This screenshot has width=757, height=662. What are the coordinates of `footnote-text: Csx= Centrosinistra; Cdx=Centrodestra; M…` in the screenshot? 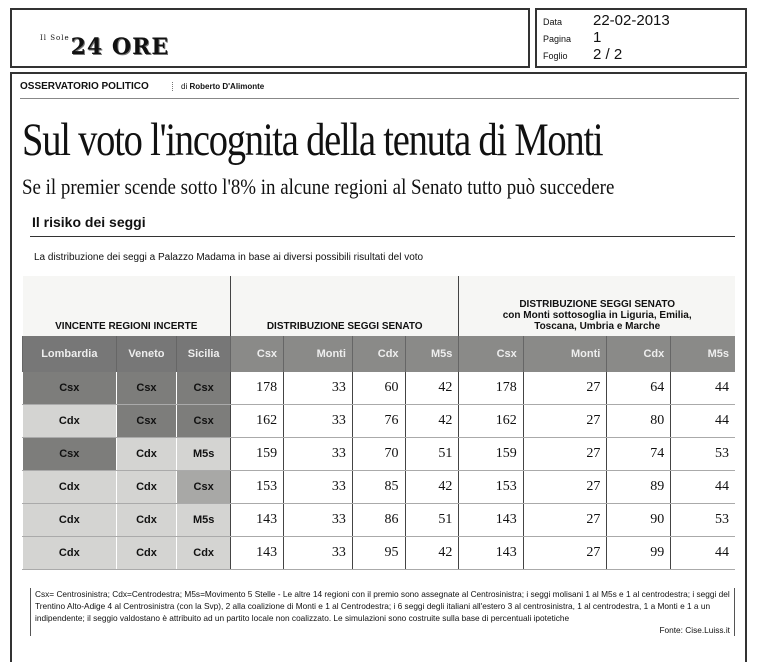 It's located at (382, 606).